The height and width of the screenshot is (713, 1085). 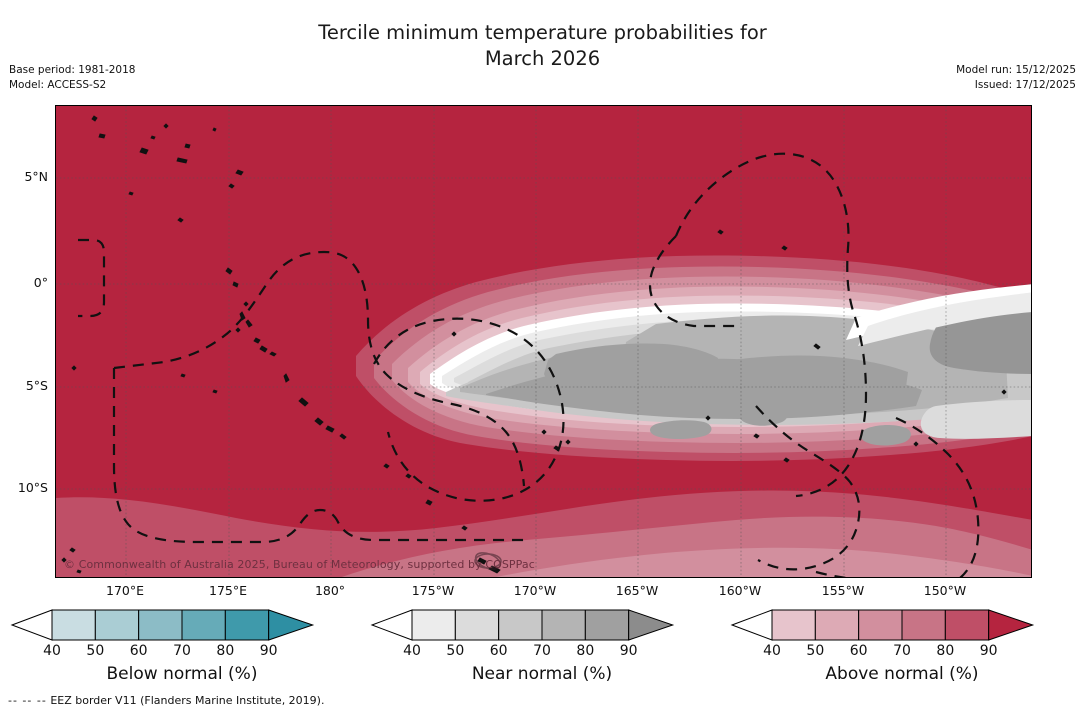 What do you see at coordinates (291, 625) in the screenshot?
I see `below-normal-over-arrow` at bounding box center [291, 625].